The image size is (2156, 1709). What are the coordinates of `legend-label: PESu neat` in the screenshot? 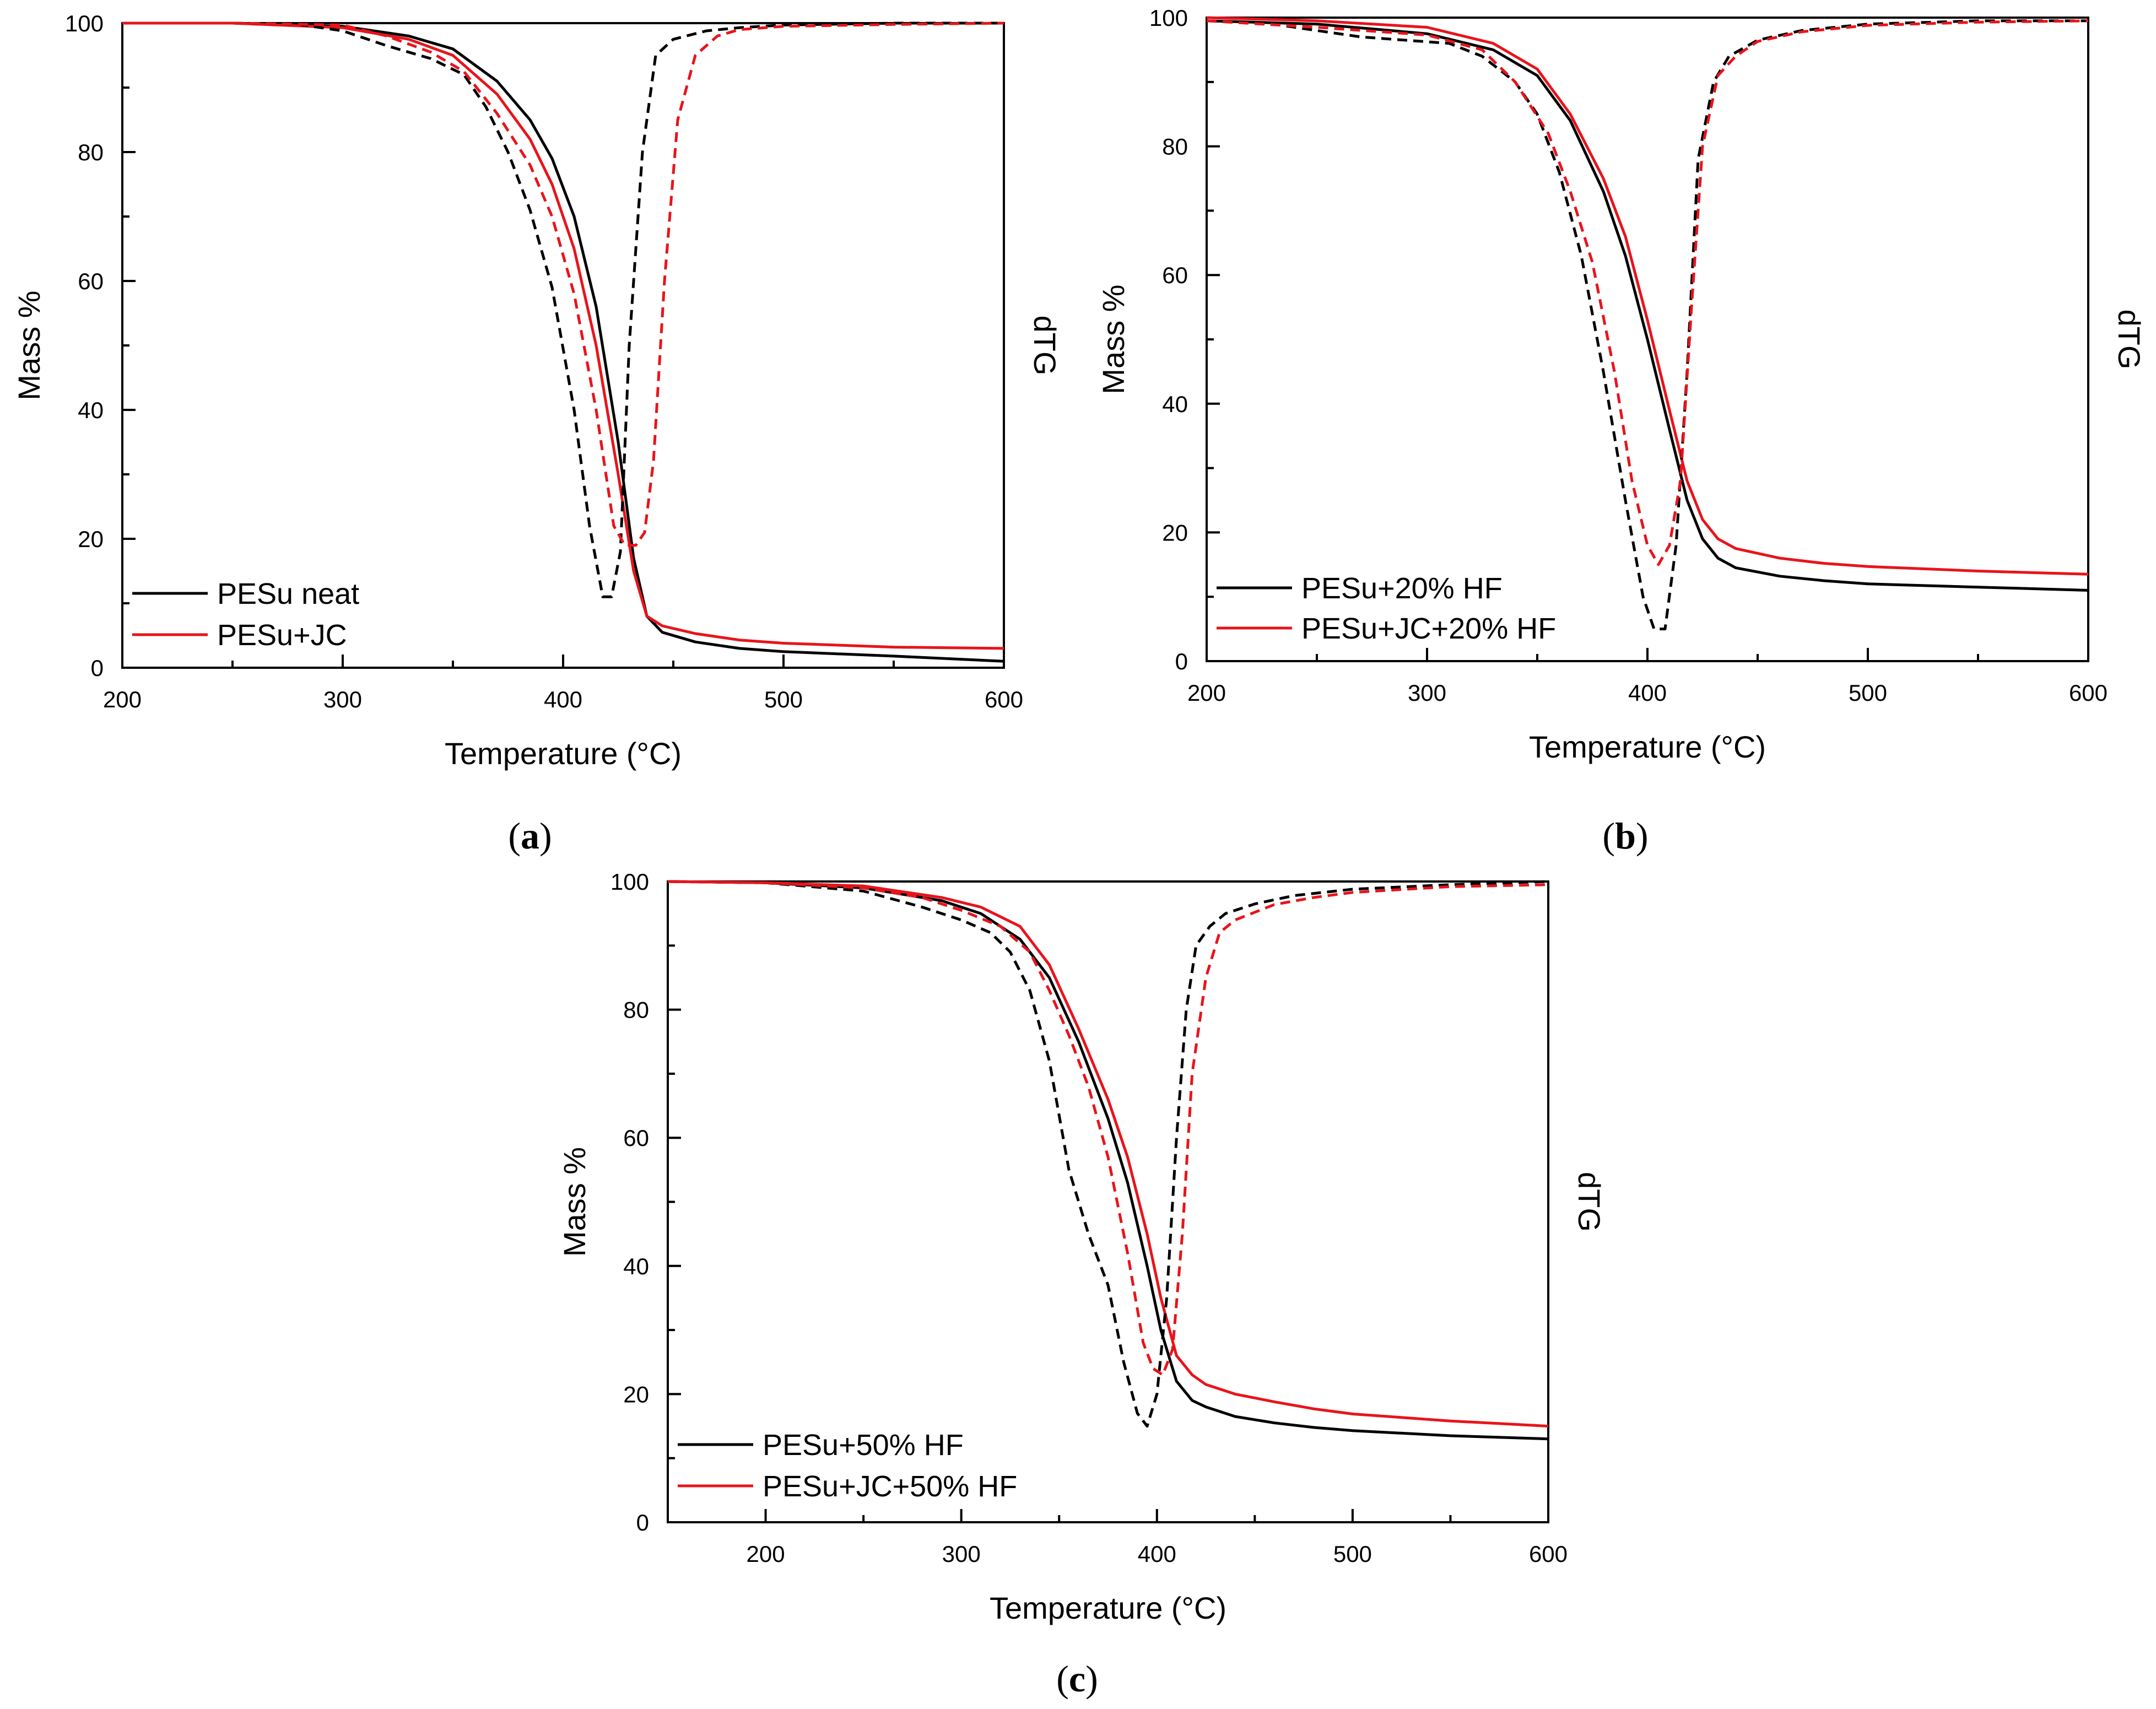 It's located at (288, 593).